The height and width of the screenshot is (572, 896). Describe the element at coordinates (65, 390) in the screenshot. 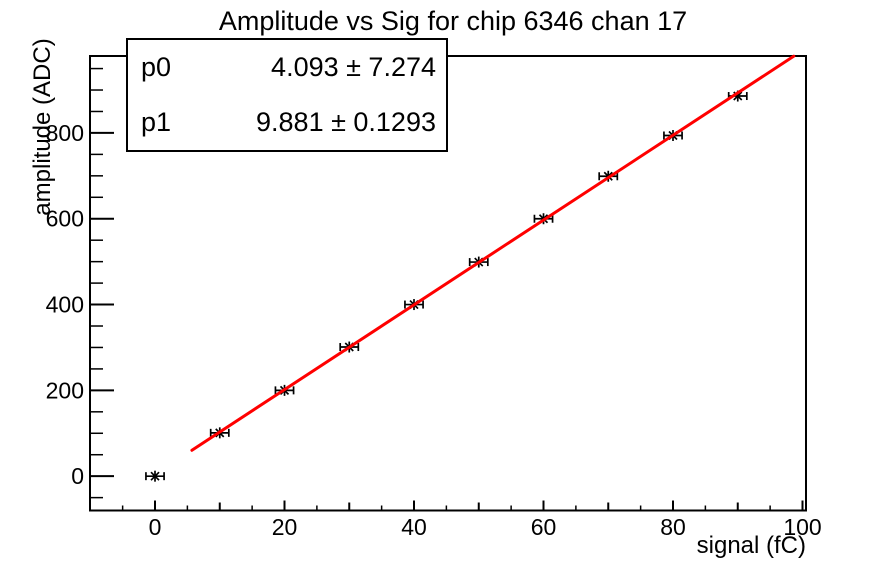

I see `y-tick-label: 200` at that location.